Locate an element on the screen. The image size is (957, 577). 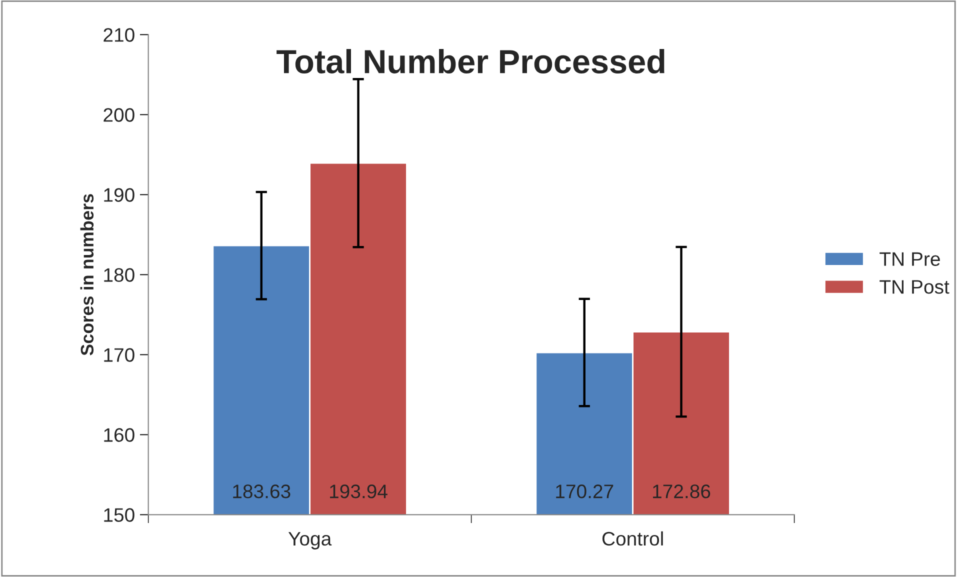
y-tick-label: 150 is located at coordinates (119, 515).